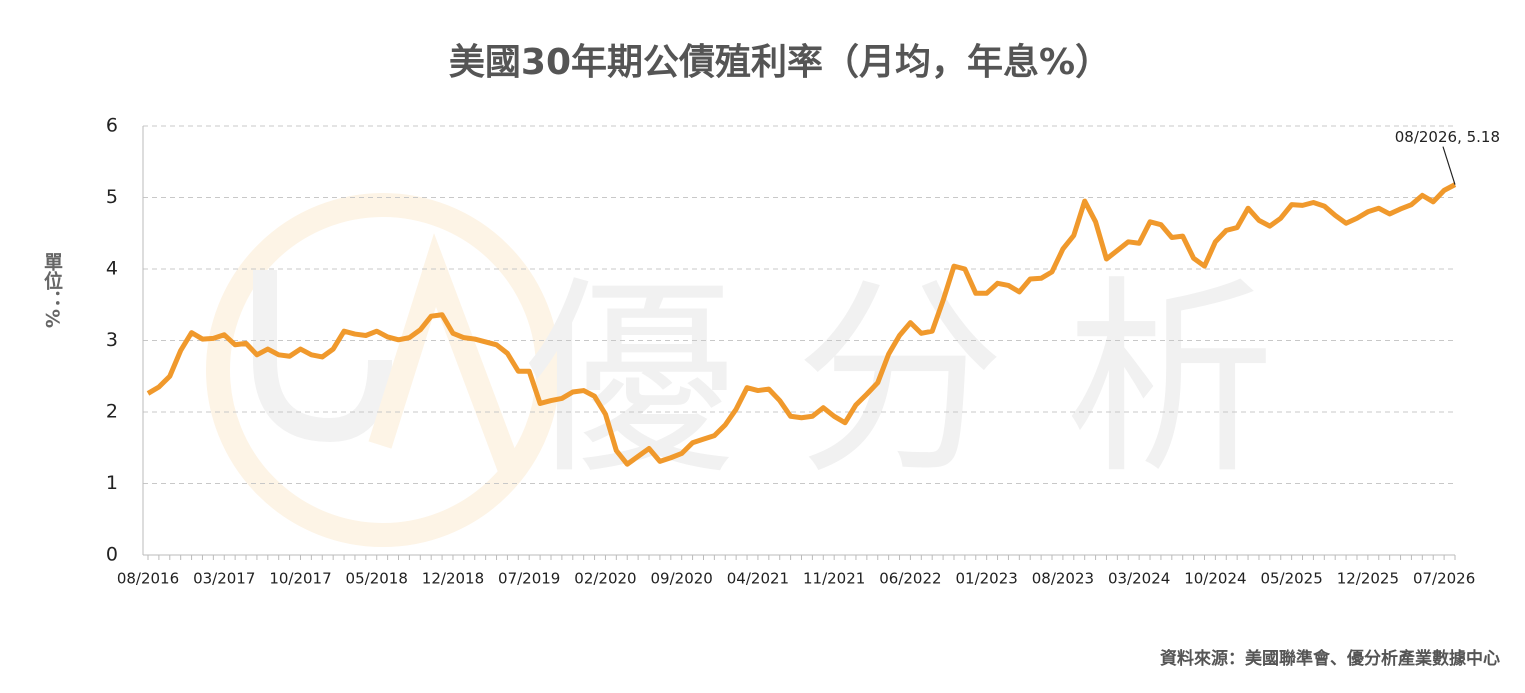  I want to click on y-tick-label: 4, so click(112, 269).